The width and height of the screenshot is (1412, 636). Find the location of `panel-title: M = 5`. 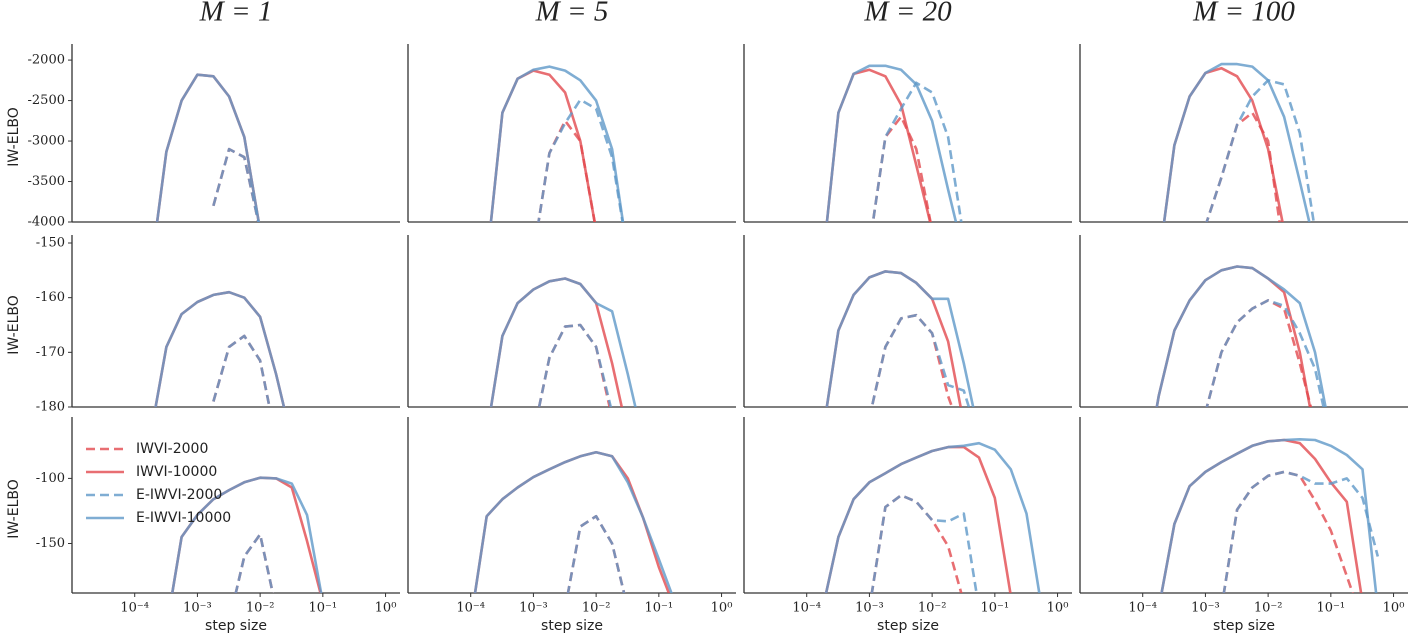

panel-title: M = 5 is located at coordinates (572, 14).